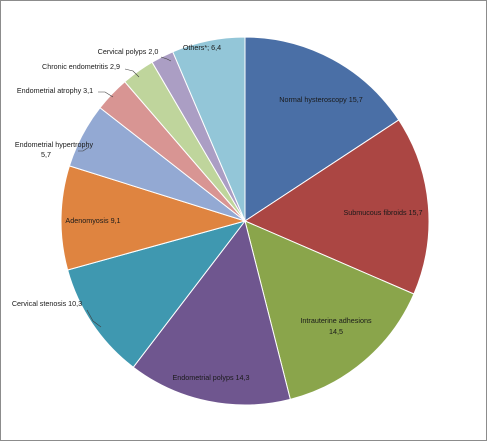  Describe the element at coordinates (321, 99) in the screenshot. I see `slice-label-normal-hysteroscopy: Normal hysteroscopy 15,7` at that location.